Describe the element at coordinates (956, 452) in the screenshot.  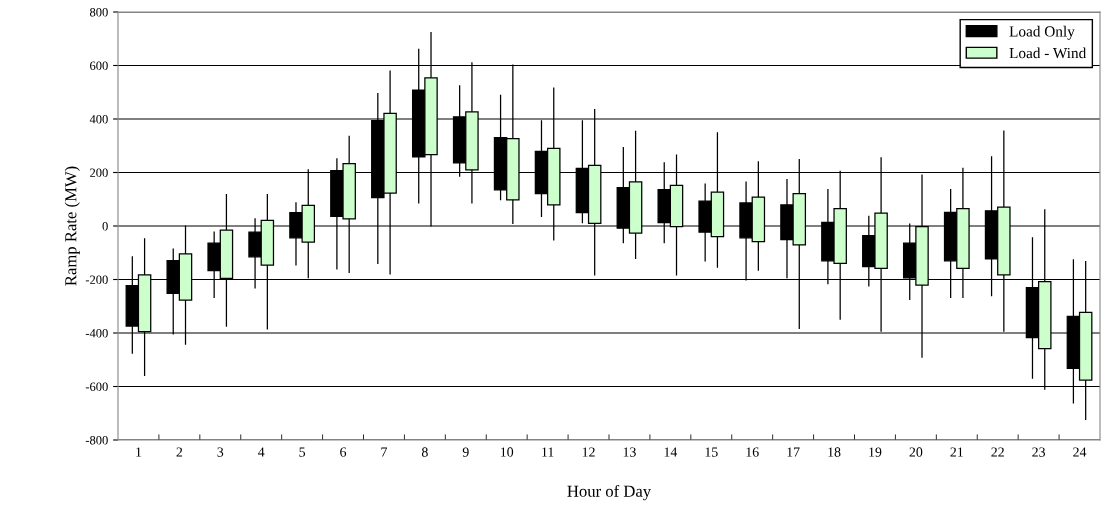
I see `x-tick-label: 21` at that location.